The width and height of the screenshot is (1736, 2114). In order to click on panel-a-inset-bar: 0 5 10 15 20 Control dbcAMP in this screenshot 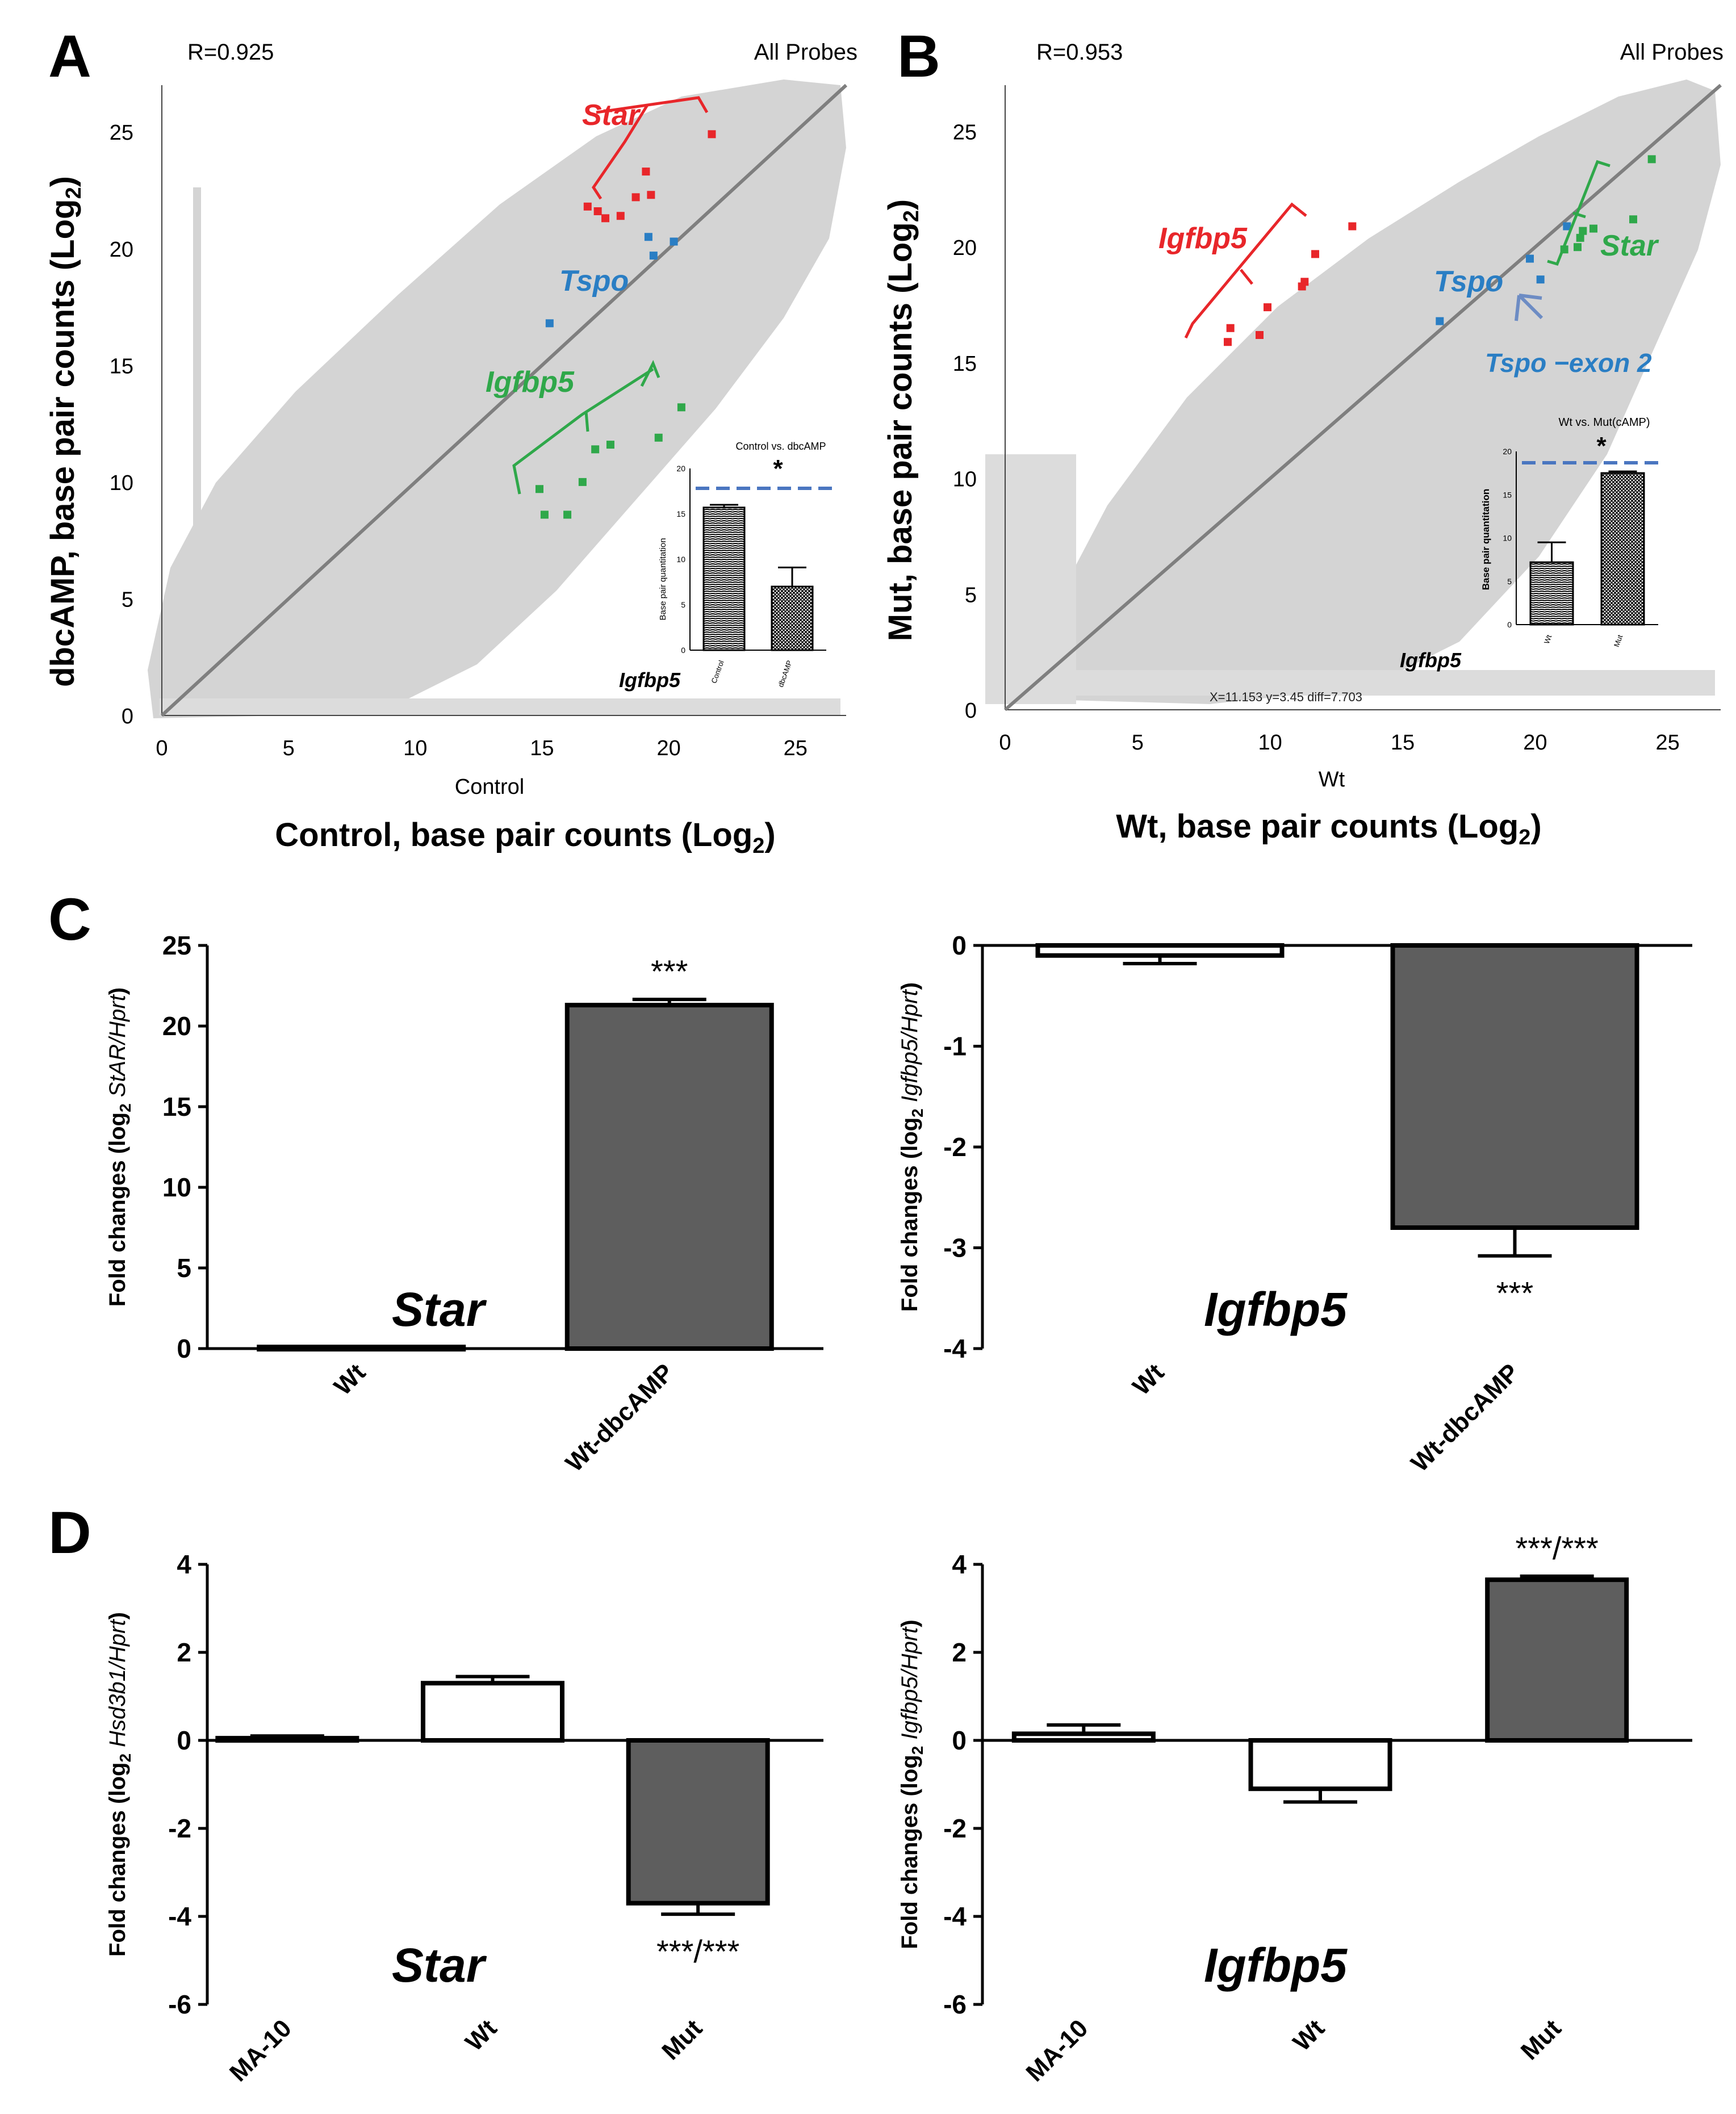, I will do `click(751, 576)`.